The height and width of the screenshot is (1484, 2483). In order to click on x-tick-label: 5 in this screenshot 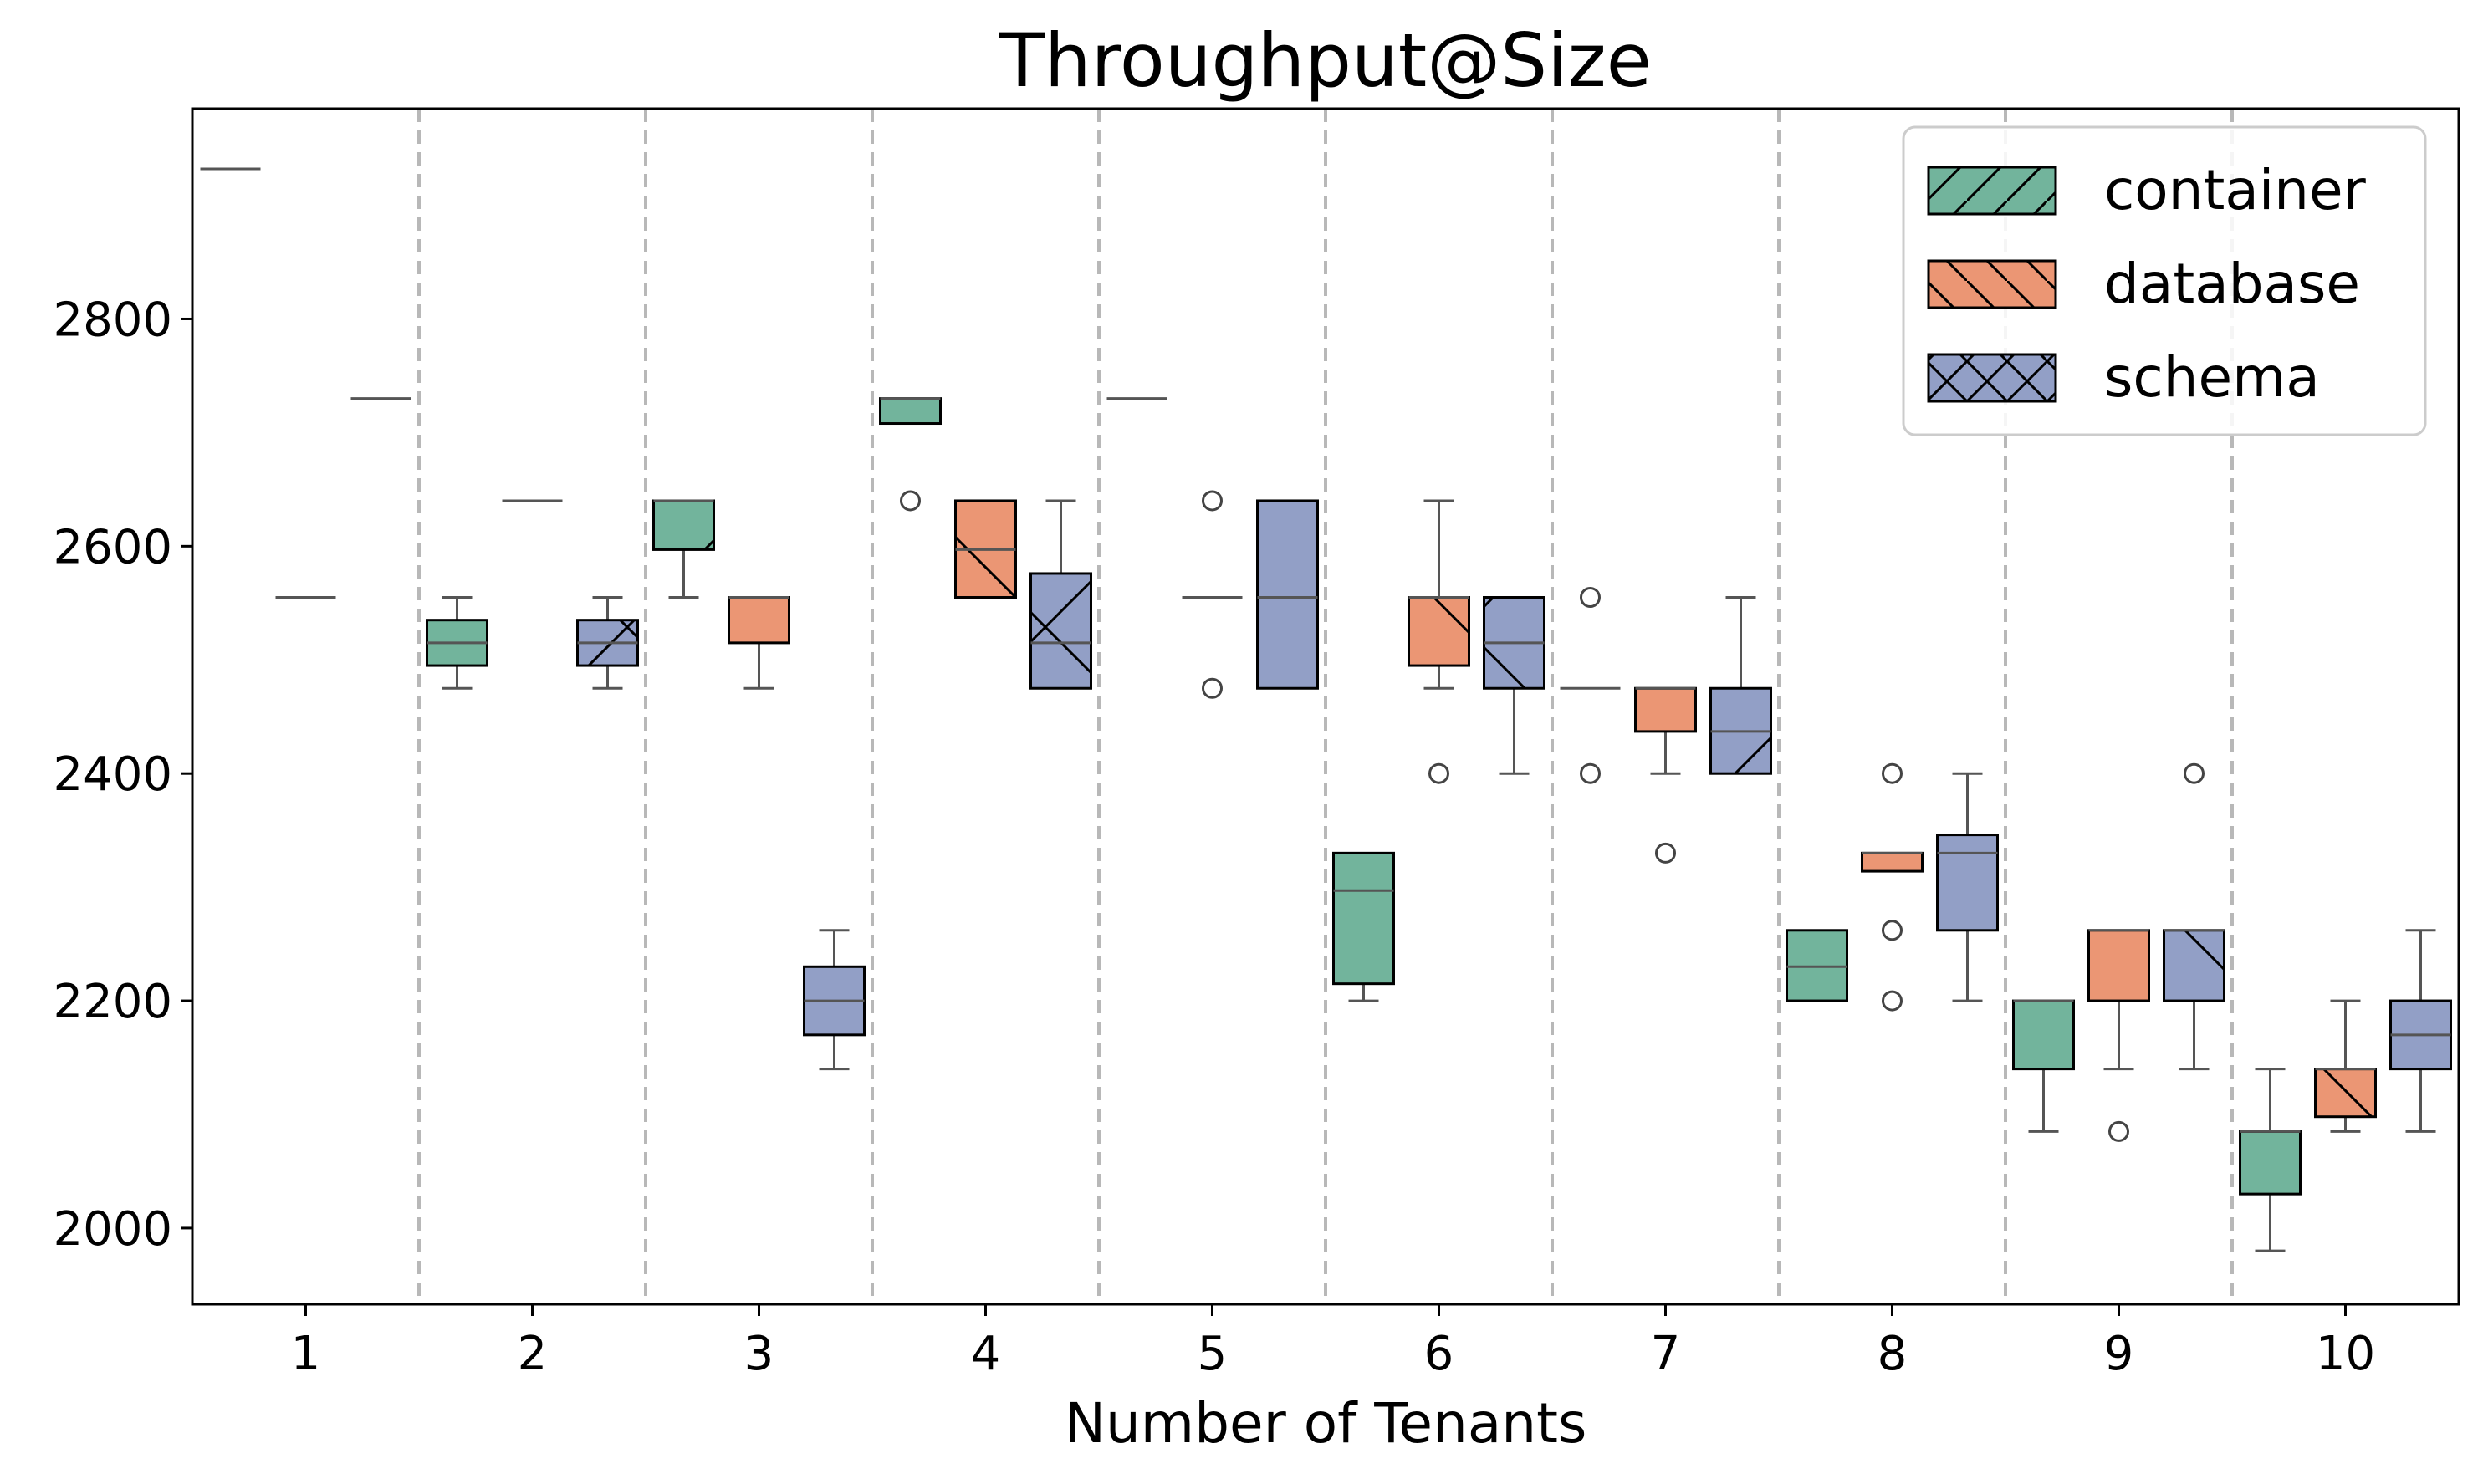, I will do `click(1213, 1354)`.